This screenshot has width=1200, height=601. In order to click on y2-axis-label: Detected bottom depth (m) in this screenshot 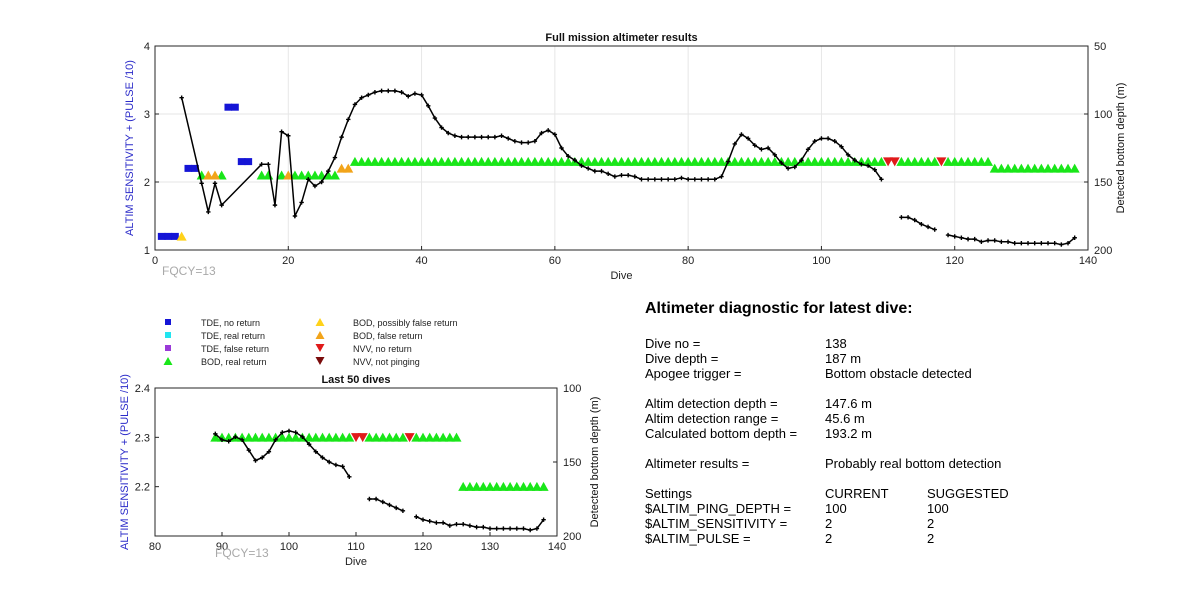, I will do `click(1121, 148)`.